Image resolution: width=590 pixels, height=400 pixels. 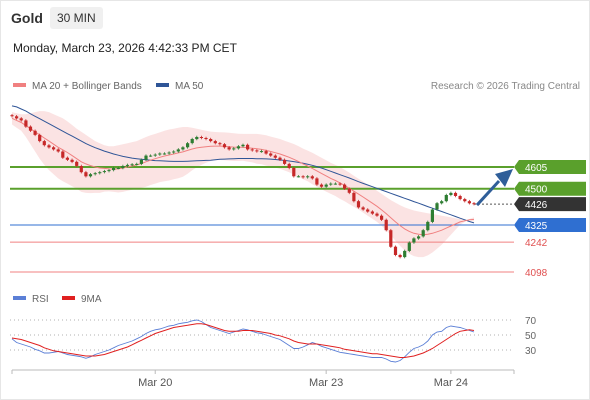 What do you see at coordinates (40, 299) in the screenshot?
I see `legend-label-rsi: RSI` at bounding box center [40, 299].